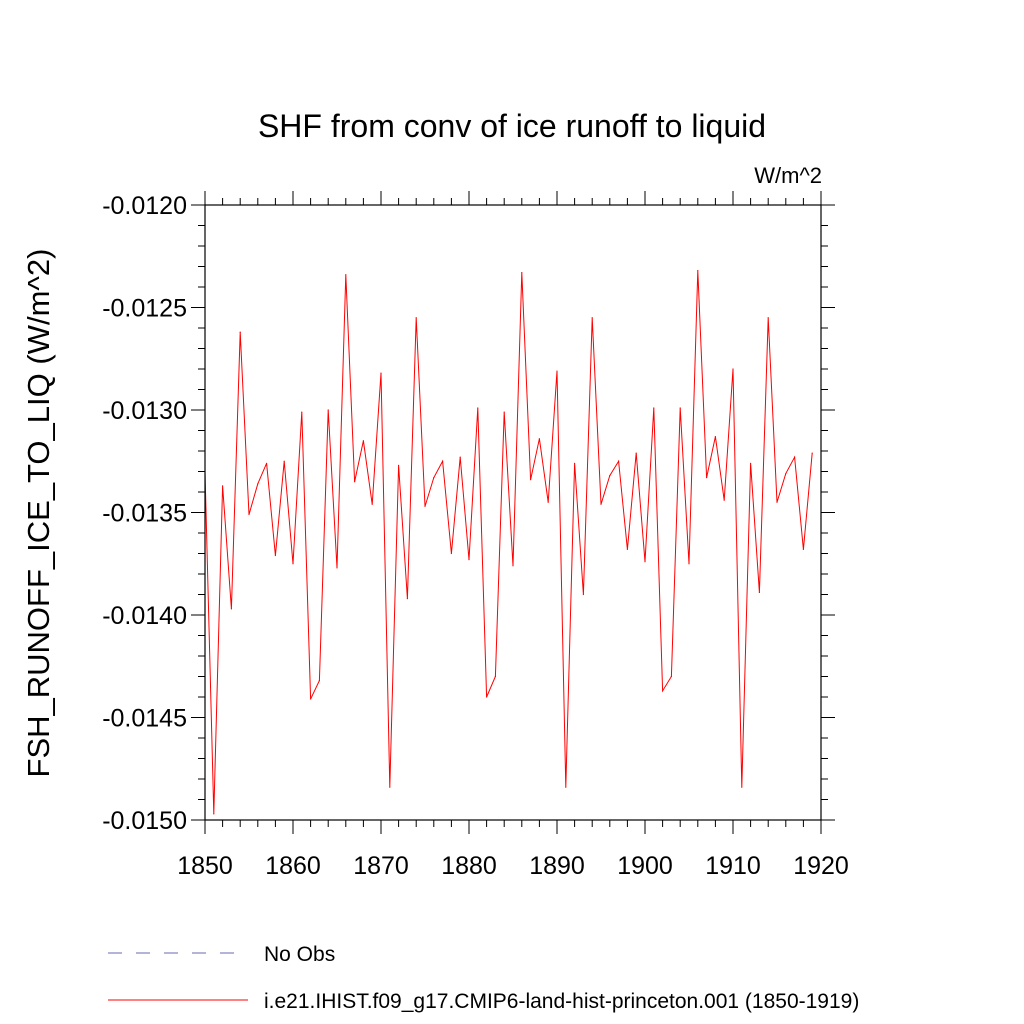  I want to click on x-tick-label: 1910, so click(733, 866).